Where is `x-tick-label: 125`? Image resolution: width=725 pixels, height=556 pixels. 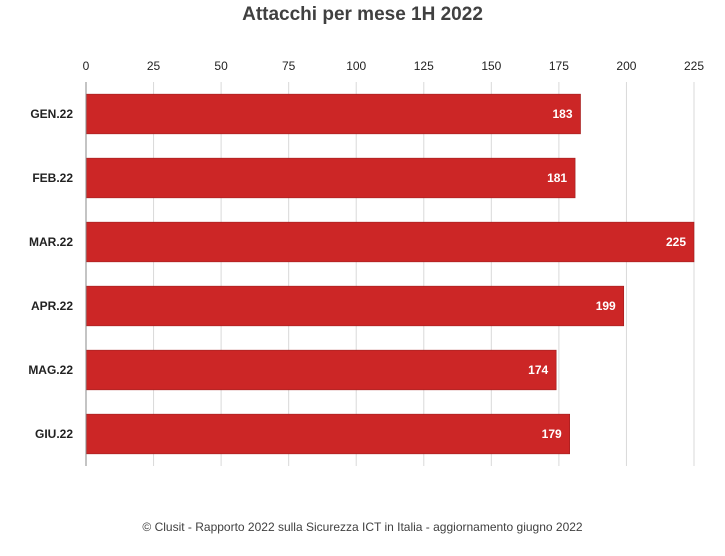 x-tick-label: 125 is located at coordinates (424, 66).